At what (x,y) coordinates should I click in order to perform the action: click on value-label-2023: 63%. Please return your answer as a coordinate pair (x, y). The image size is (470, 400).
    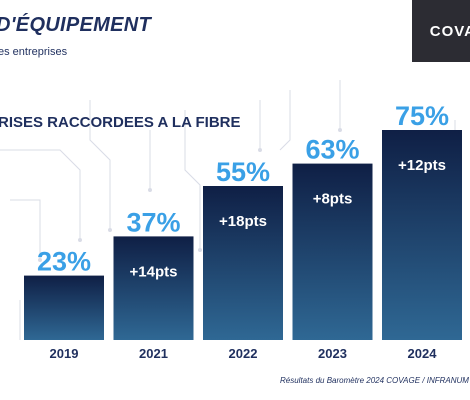
    Looking at the image, I should click on (332, 150).